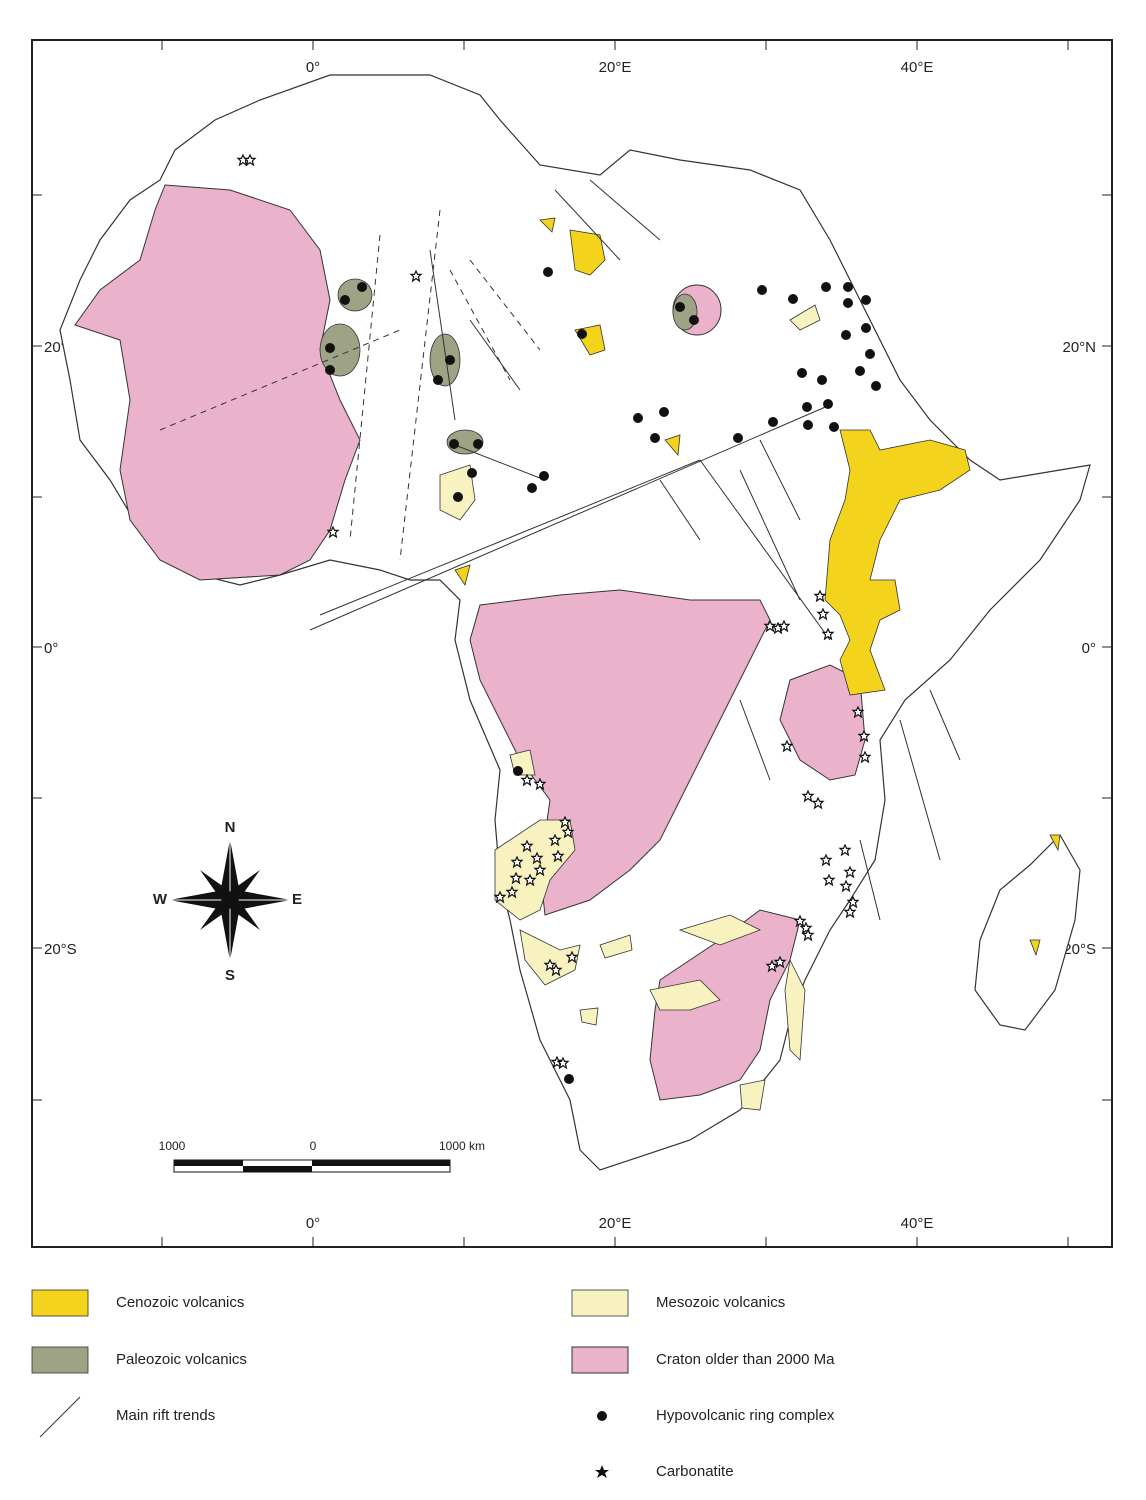  I want to click on longitude-label: 20°E, so click(615, 67).